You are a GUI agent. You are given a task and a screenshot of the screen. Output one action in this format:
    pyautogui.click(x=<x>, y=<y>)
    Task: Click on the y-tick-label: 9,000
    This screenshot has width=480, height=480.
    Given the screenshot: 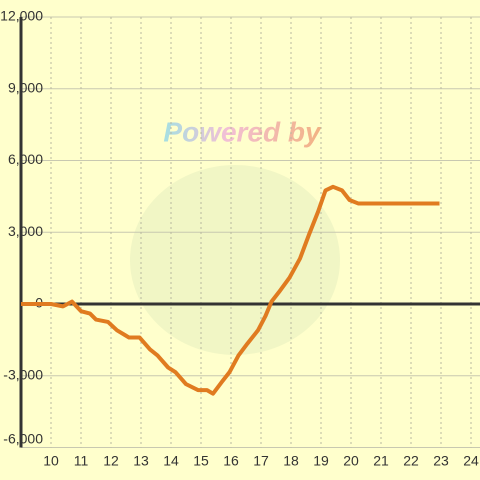 What is the action you would take?
    pyautogui.click(x=25, y=87)
    